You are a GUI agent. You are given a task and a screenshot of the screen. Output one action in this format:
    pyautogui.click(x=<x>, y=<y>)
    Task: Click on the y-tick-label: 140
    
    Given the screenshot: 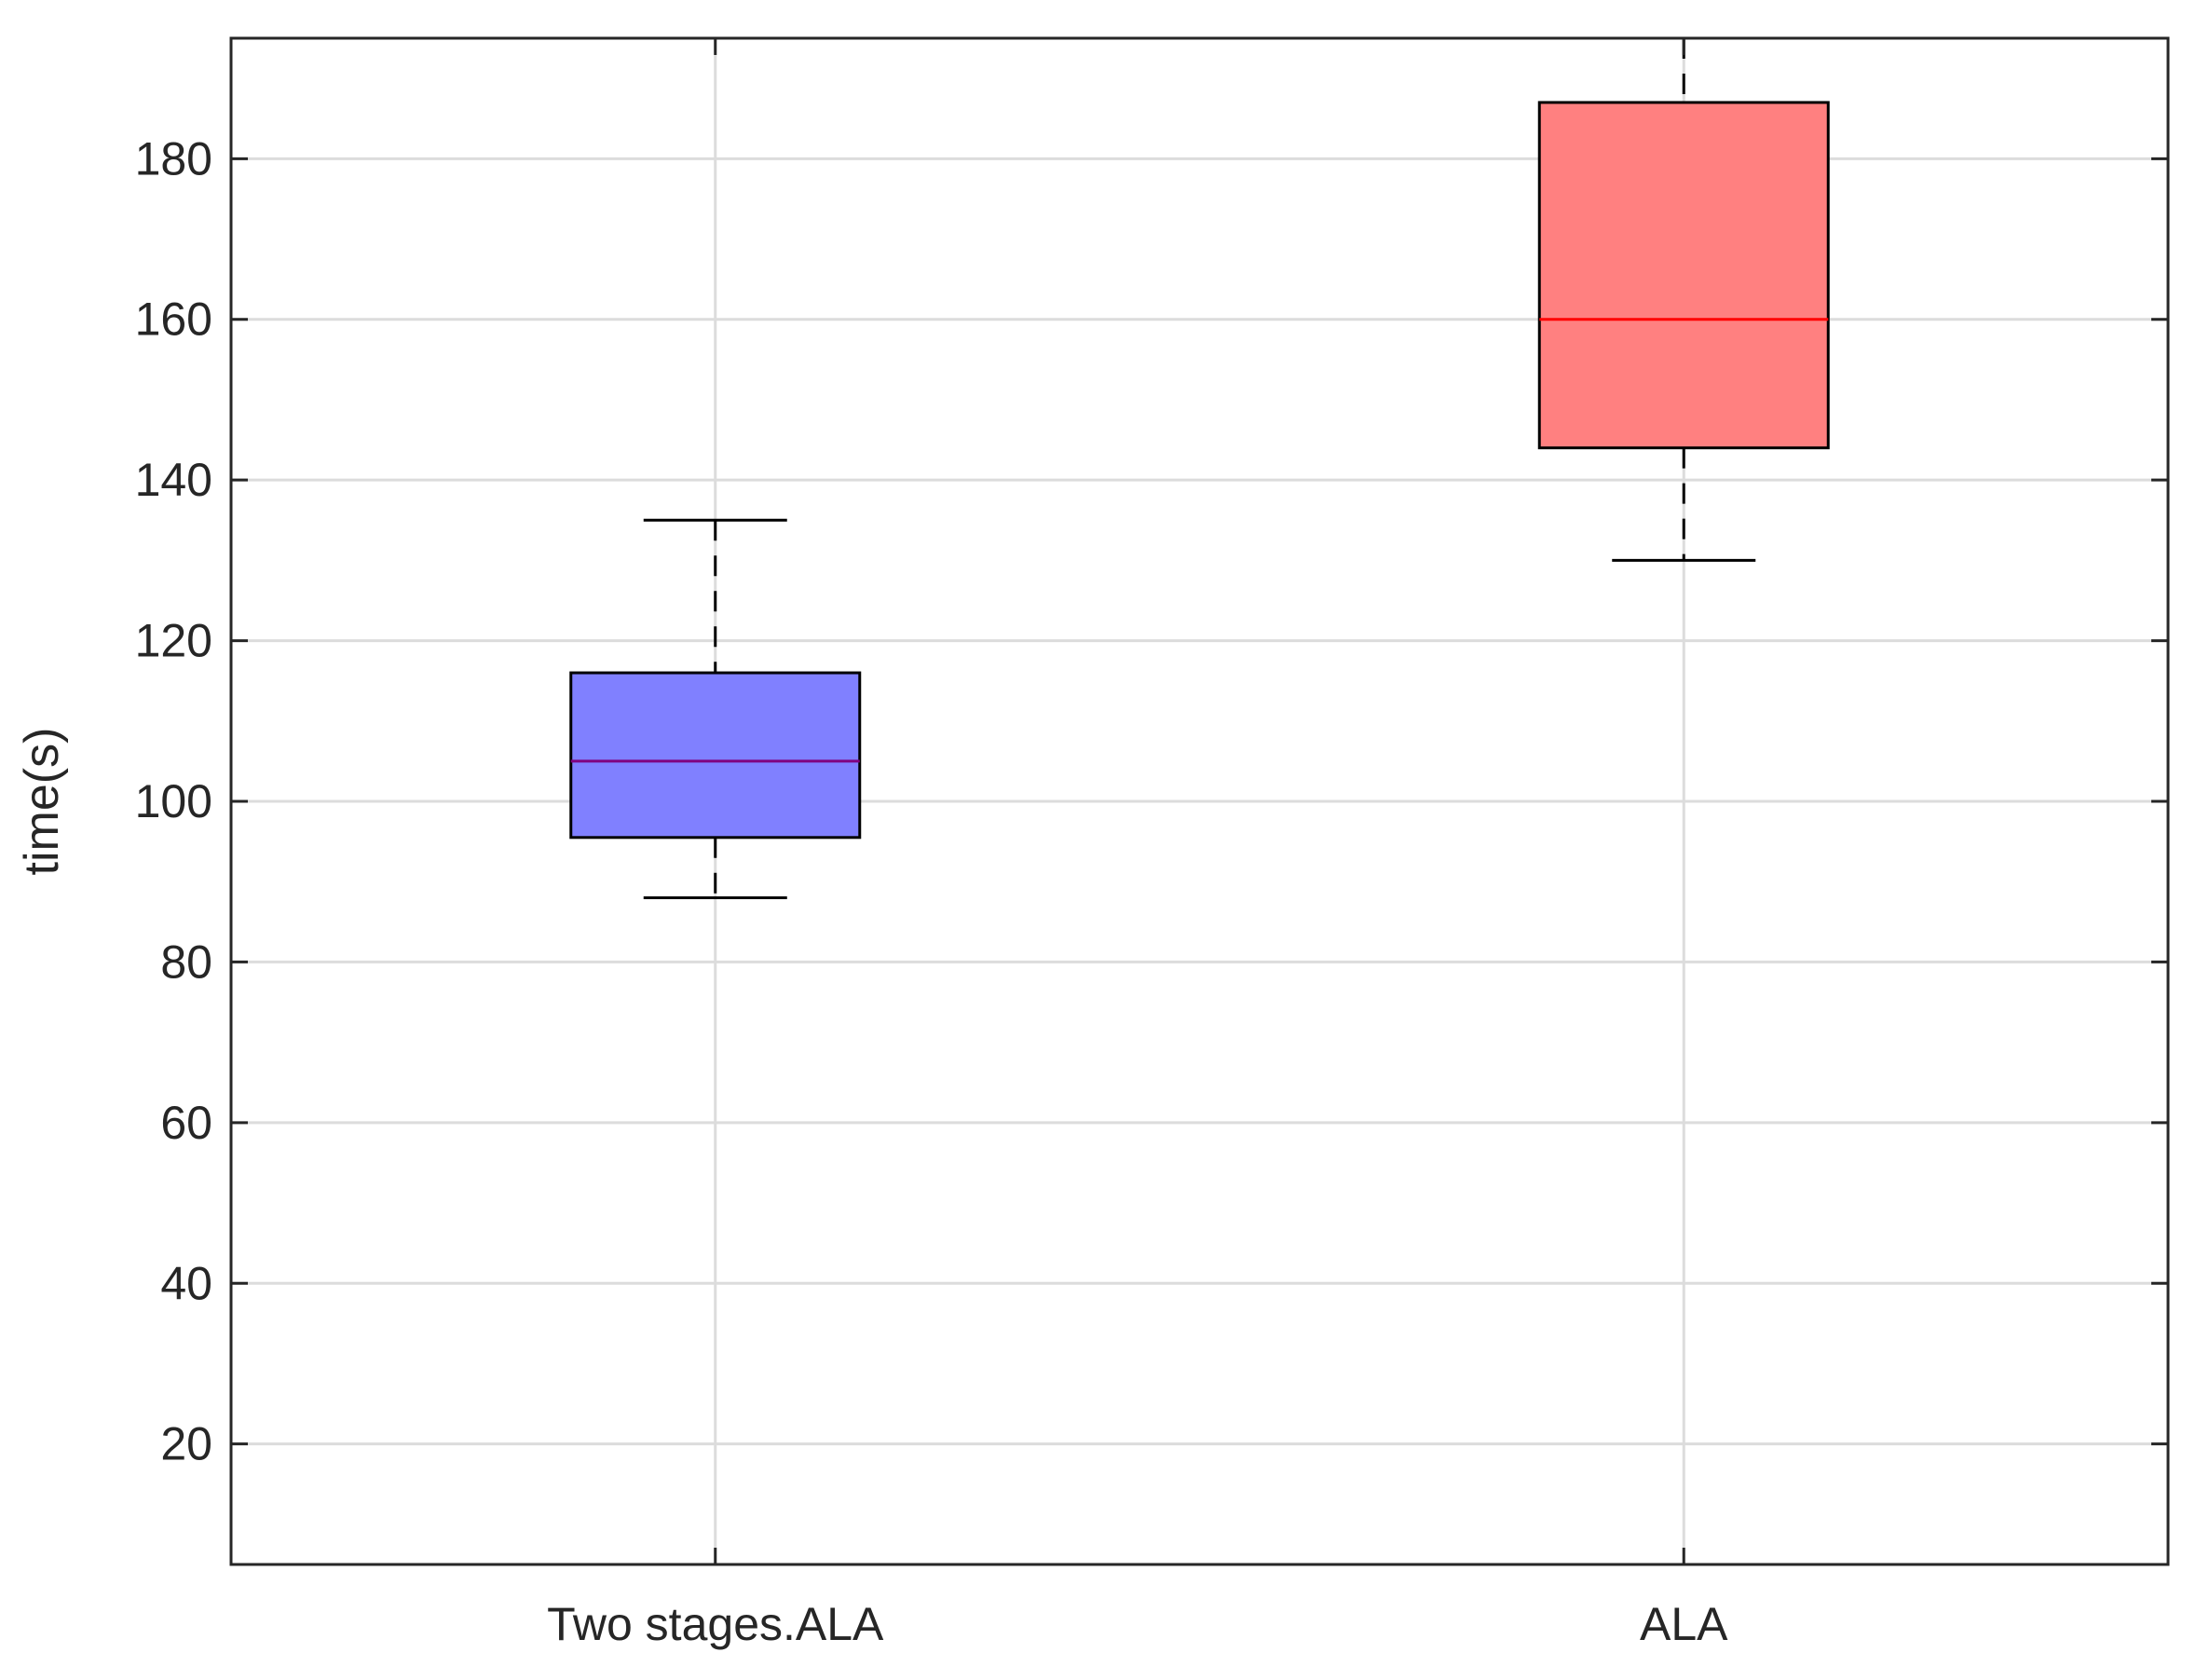 What is the action you would take?
    pyautogui.click(x=174, y=480)
    